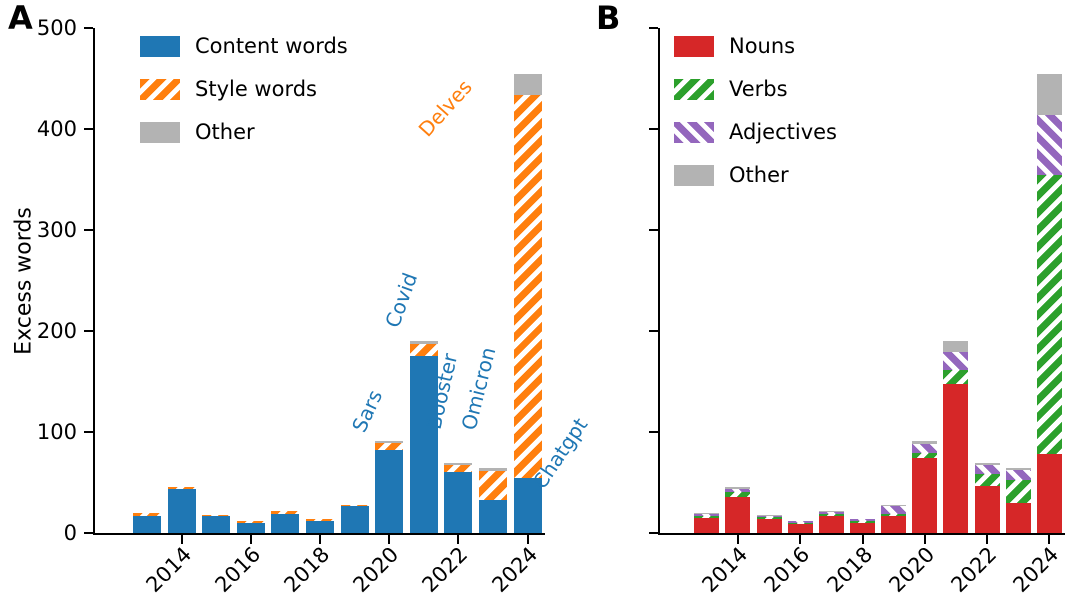  Describe the element at coordinates (514, 570) in the screenshot. I see `x-tick-label: 2024` at that location.